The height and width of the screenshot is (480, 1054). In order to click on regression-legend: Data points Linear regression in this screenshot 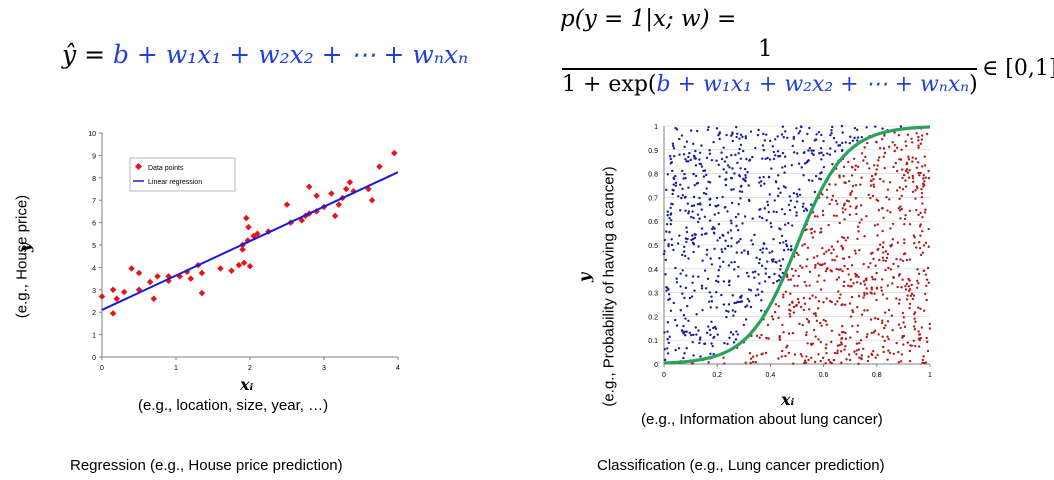, I will do `click(182, 174)`.